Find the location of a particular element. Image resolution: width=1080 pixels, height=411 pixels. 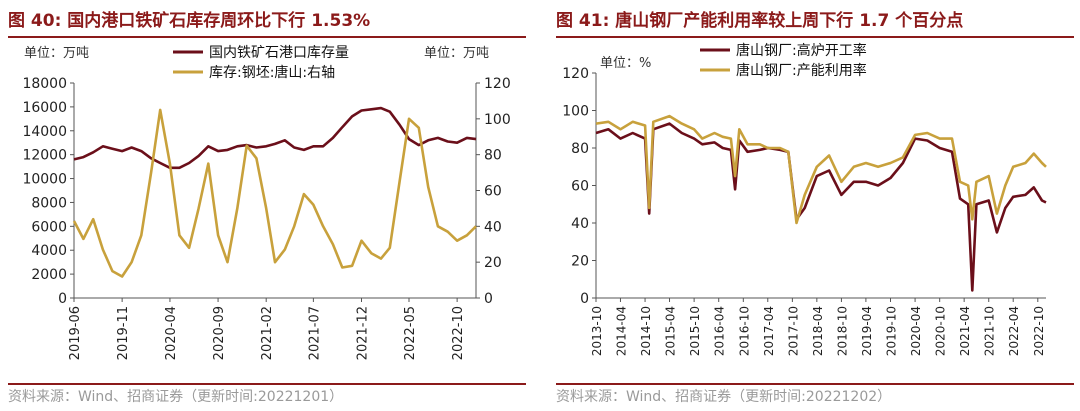

x-tick-label: 2020-10 is located at coordinates (941, 331).